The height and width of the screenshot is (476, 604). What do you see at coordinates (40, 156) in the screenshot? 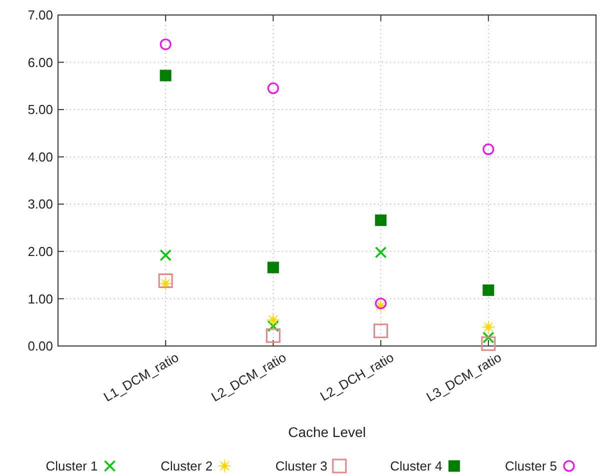
I see `y-tick-label: 4.00` at bounding box center [40, 156].